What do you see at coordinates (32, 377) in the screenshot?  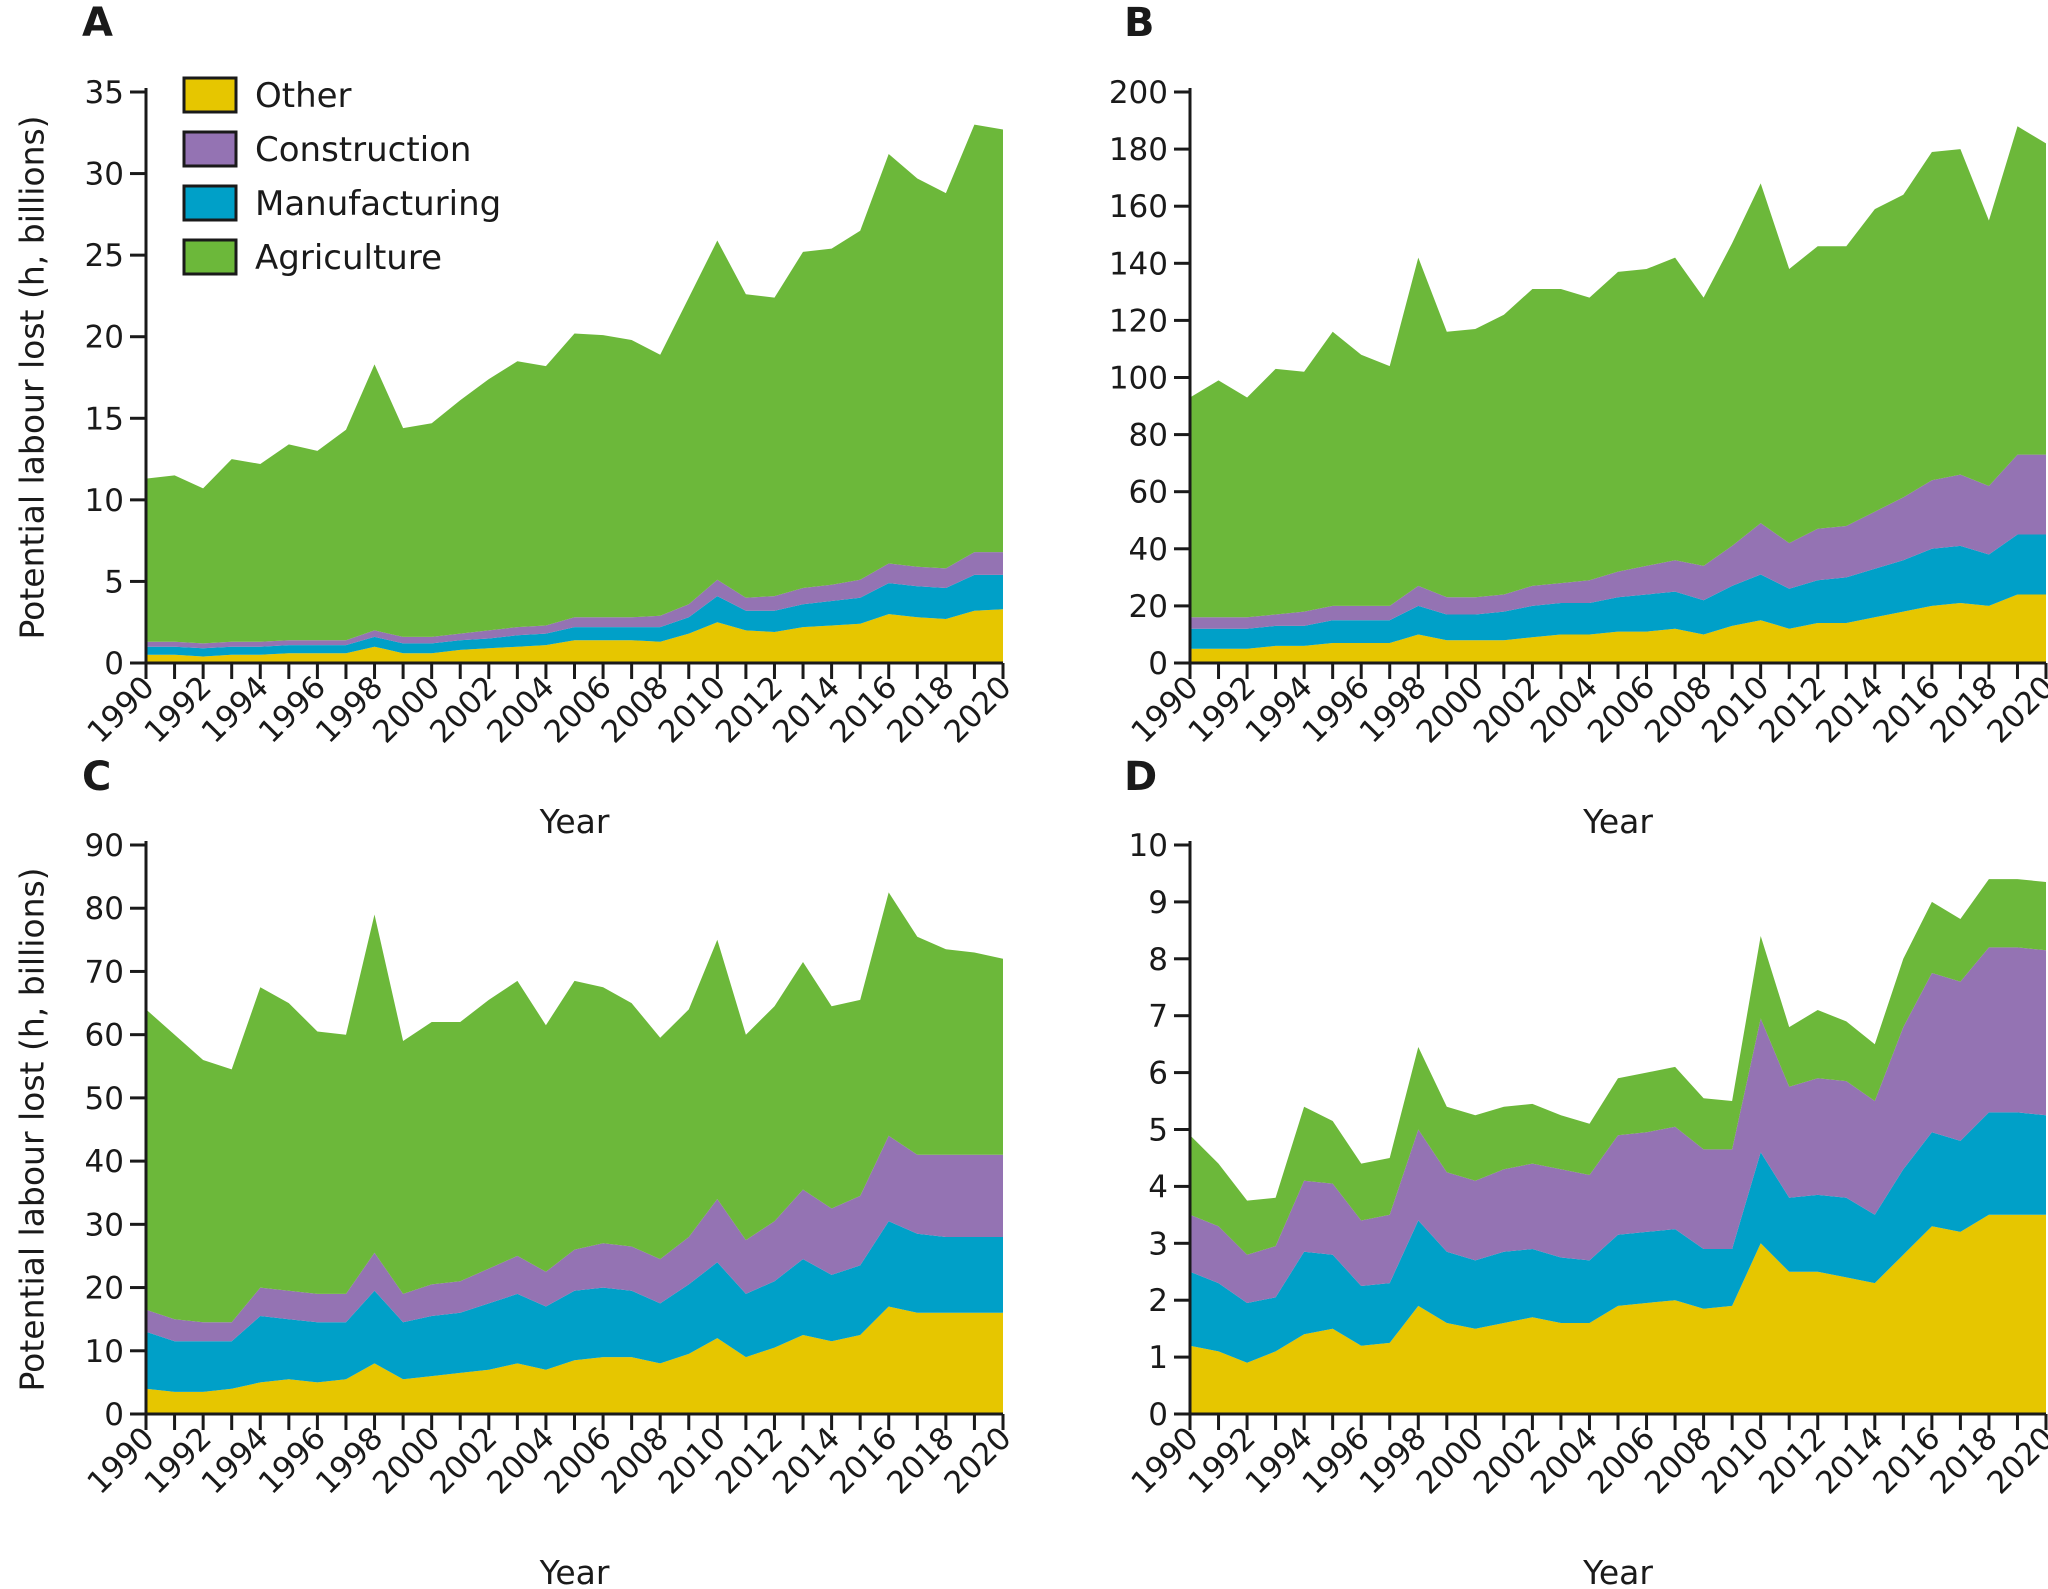 I see `y-axis-title-a: Potential labour lost (h, billions)` at bounding box center [32, 377].